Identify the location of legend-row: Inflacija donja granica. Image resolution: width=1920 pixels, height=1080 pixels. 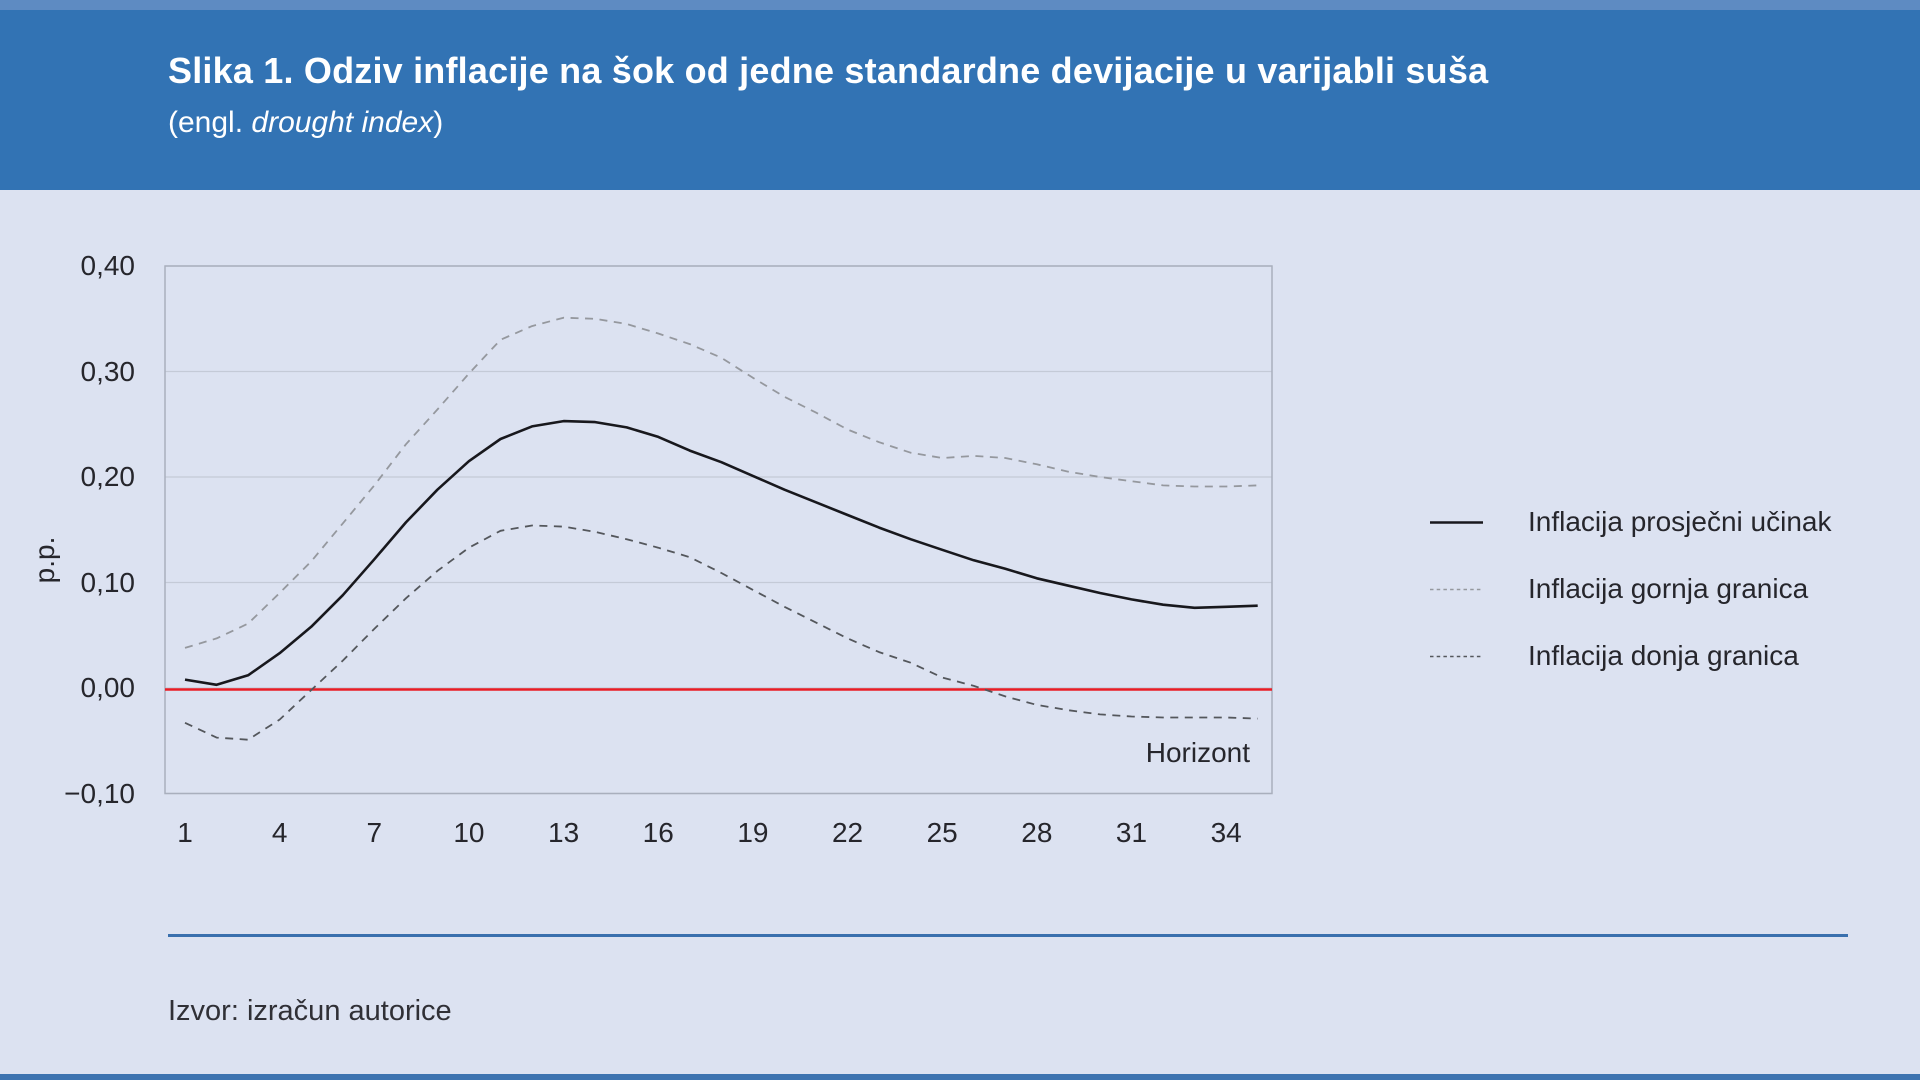
(1631, 656).